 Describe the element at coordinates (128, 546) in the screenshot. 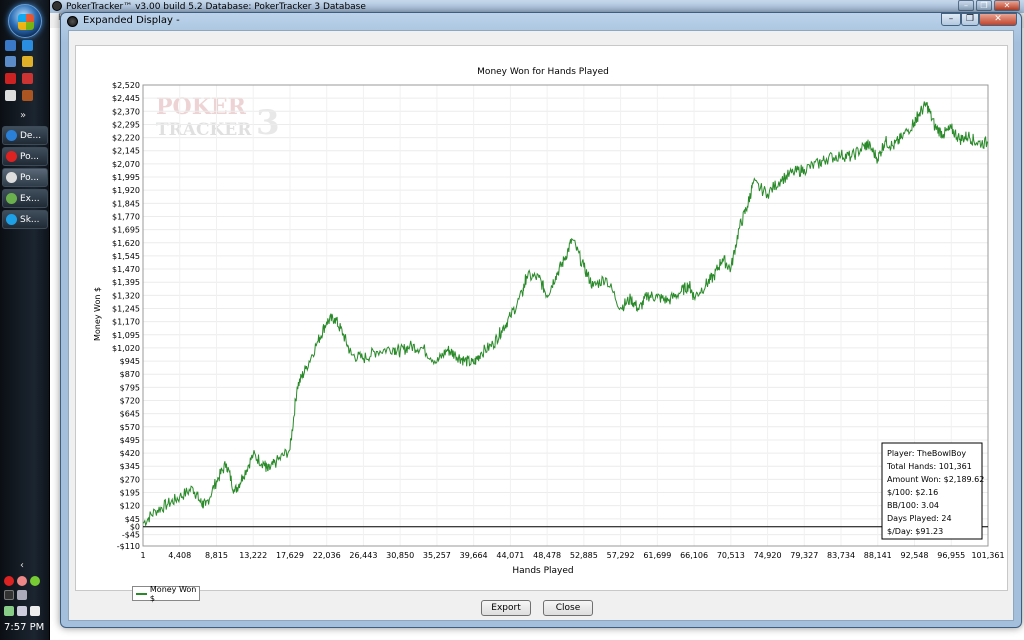

I see `y-tick-label: -$110` at that location.